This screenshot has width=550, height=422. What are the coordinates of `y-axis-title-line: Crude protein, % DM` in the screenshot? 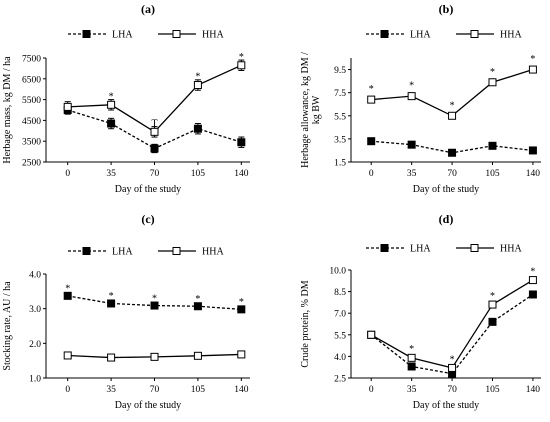 It's located at (305, 323).